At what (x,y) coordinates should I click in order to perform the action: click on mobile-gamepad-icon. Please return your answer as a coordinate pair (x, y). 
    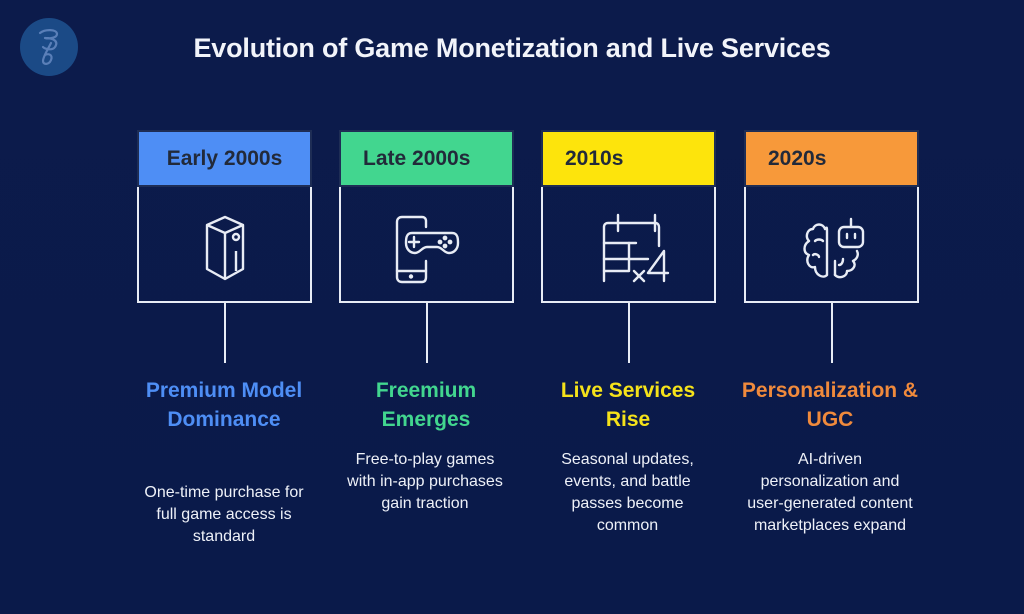
    Looking at the image, I should click on (427, 249).